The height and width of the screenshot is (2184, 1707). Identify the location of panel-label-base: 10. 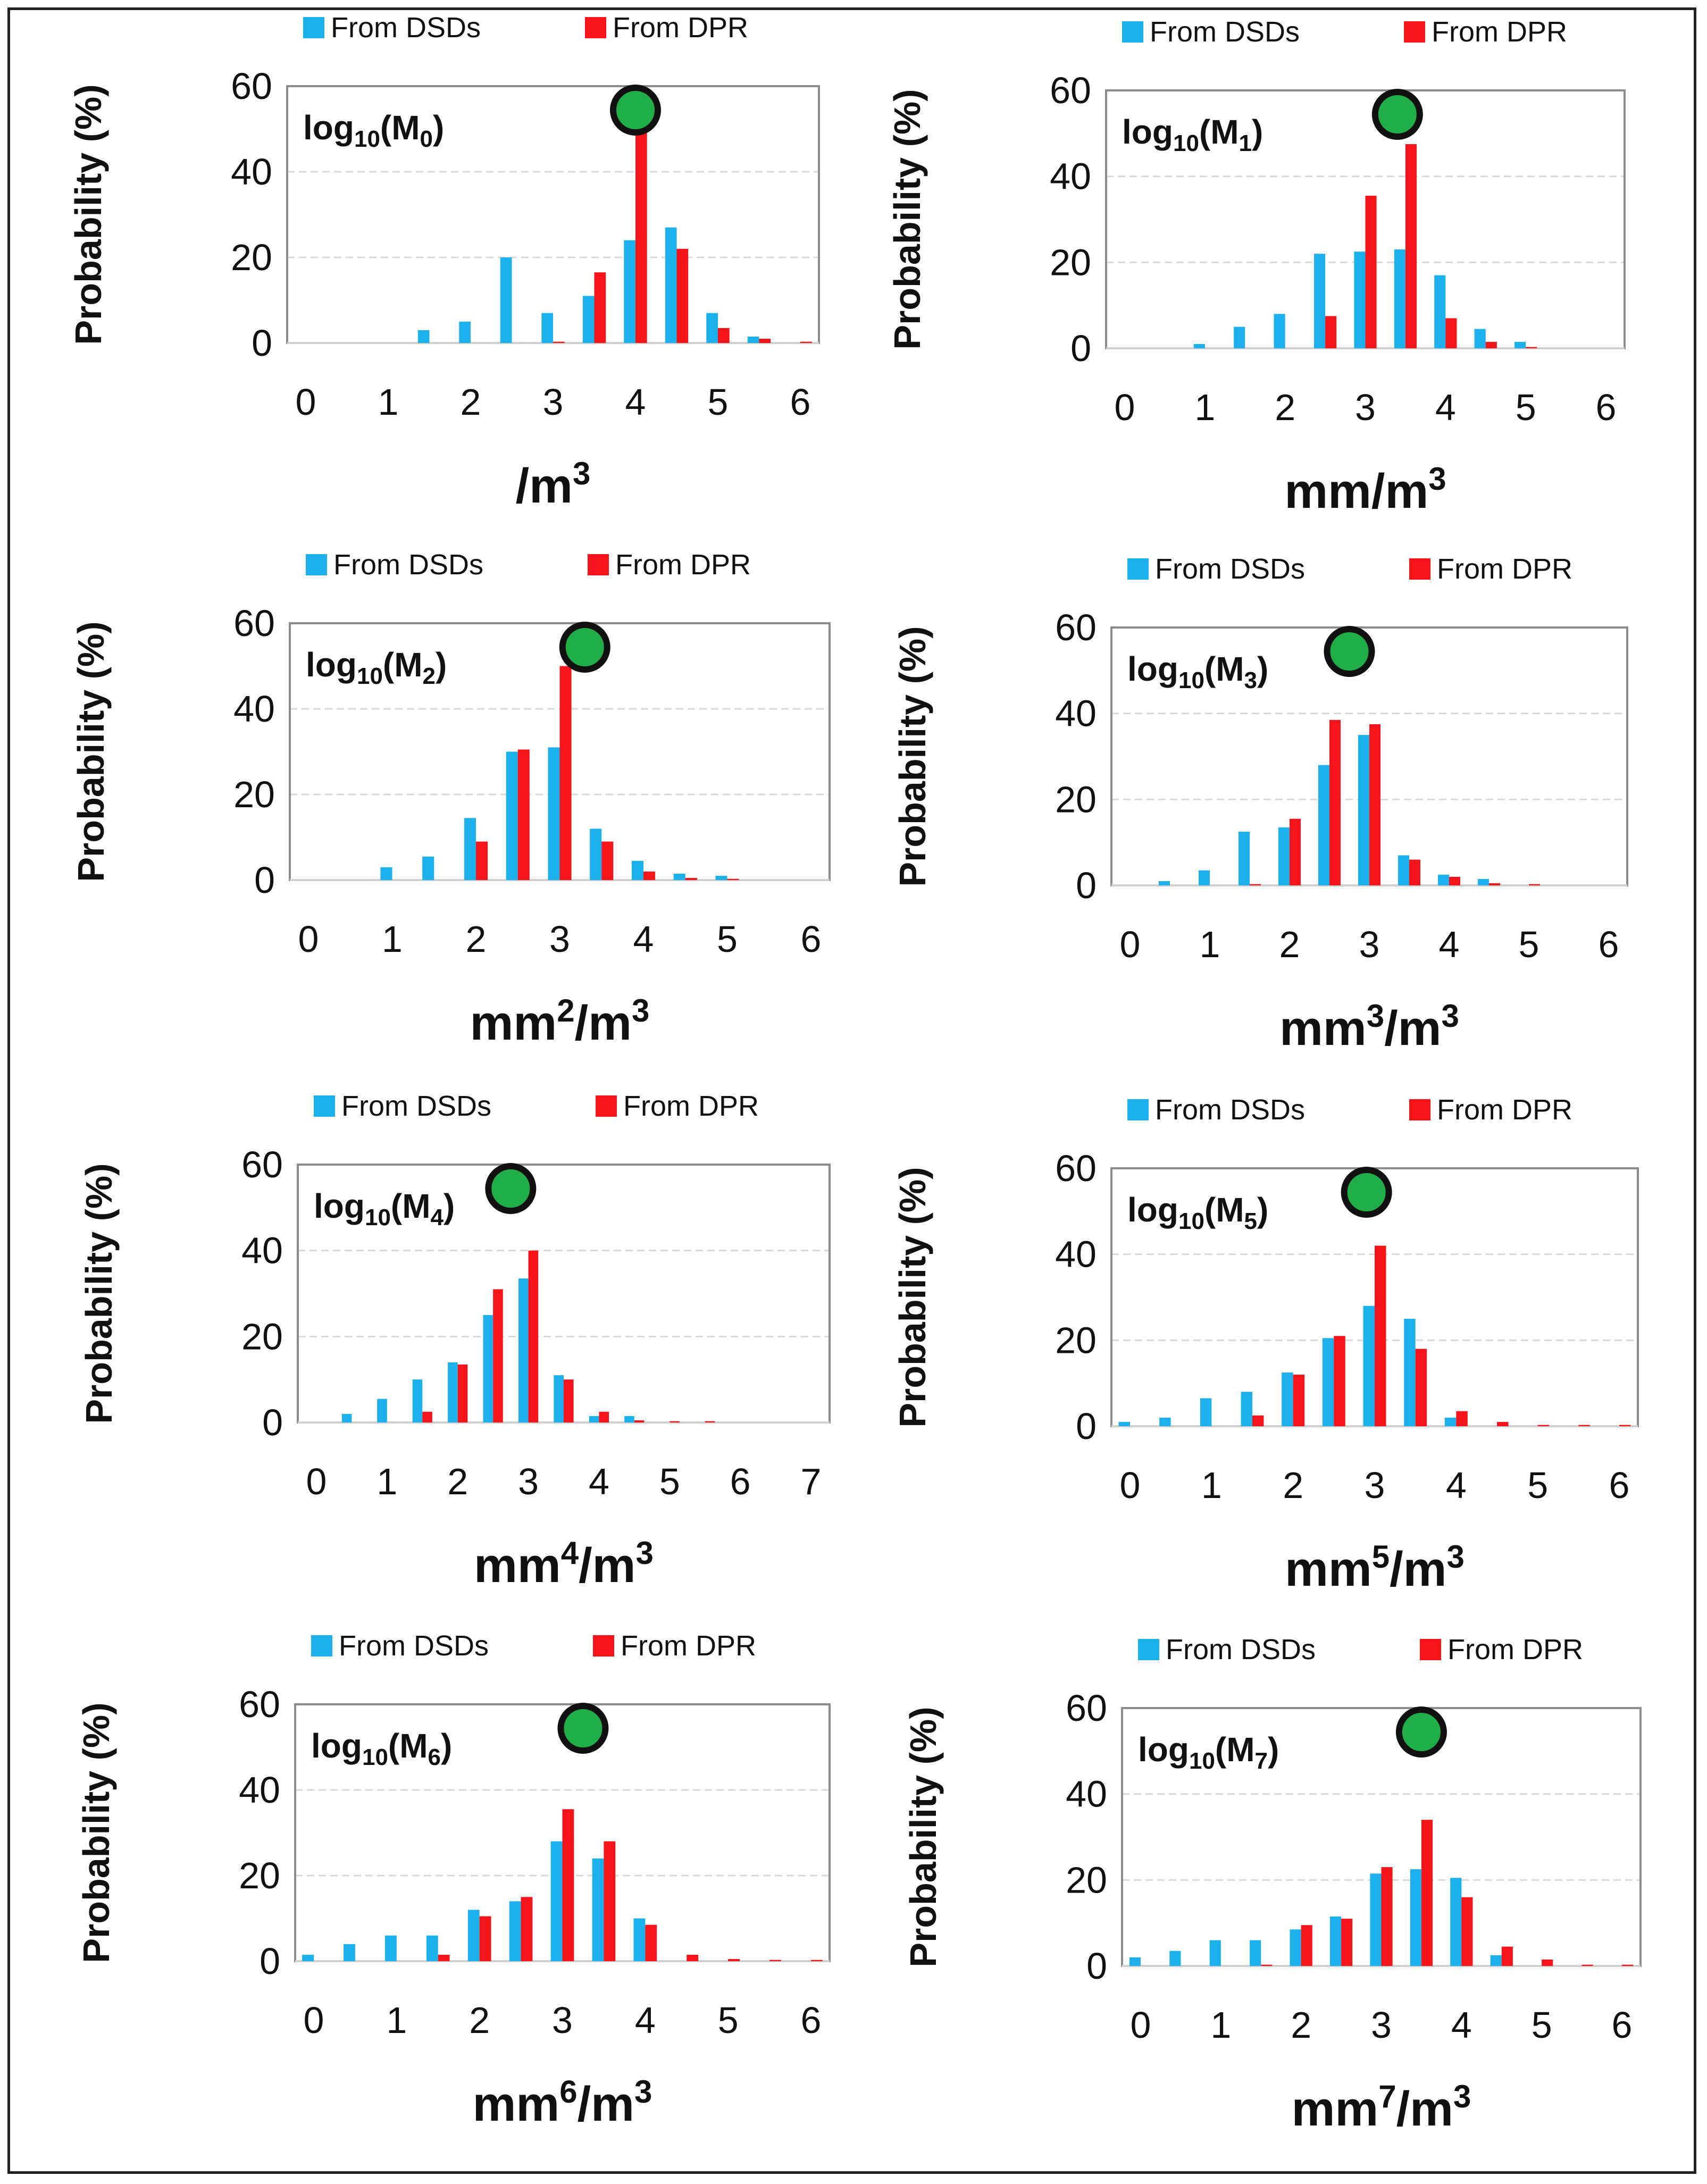
(375, 1757).